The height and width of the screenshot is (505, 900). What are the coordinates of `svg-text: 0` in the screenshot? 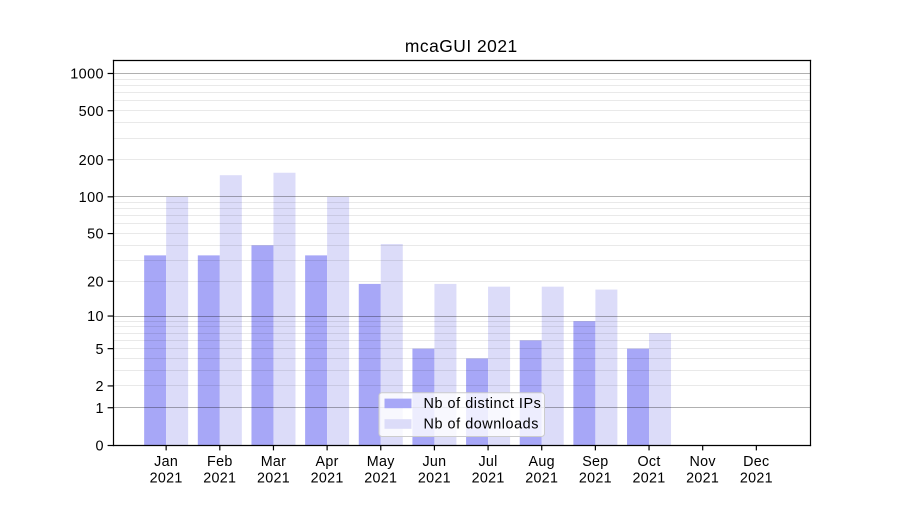 It's located at (99, 447).